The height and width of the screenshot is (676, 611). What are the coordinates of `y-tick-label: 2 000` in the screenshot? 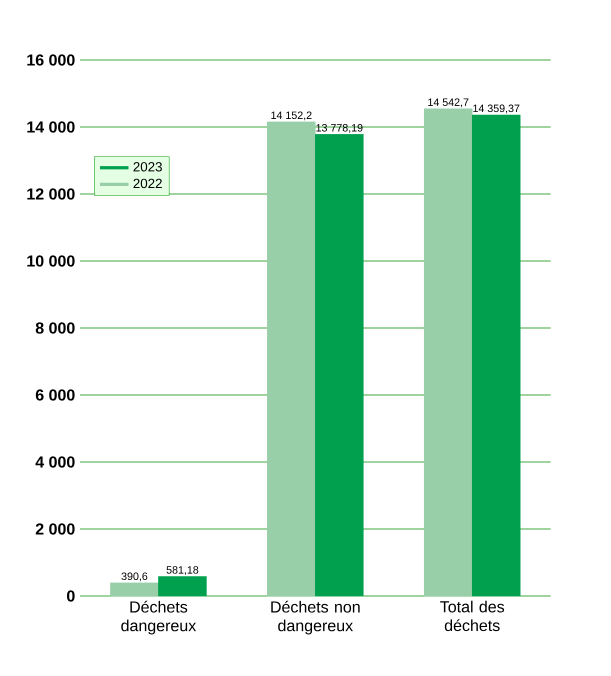 It's located at (55, 529).